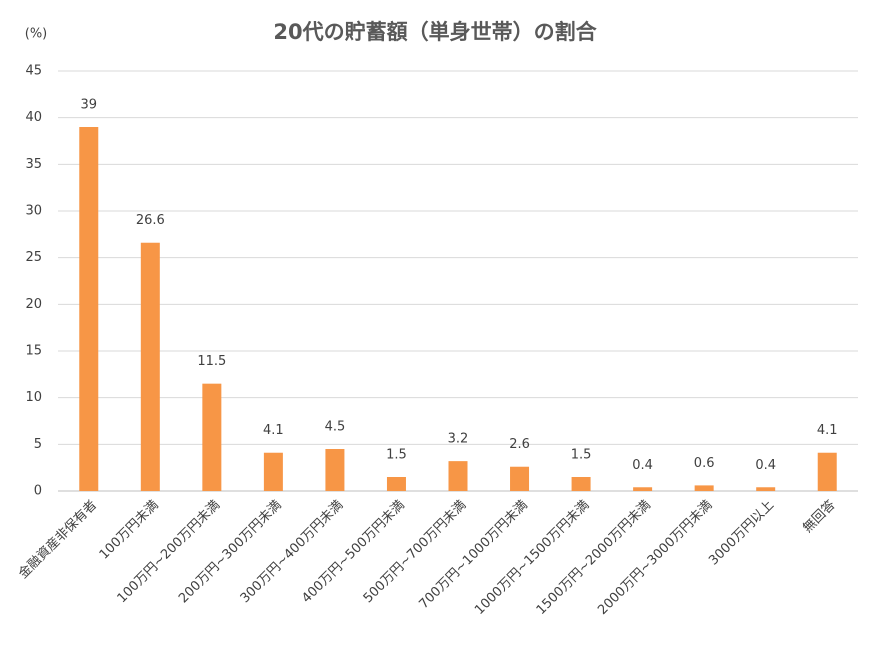 The image size is (870, 645). Describe the element at coordinates (57, 539) in the screenshot. I see `x-tick-label: 金融資産非保有者` at that location.